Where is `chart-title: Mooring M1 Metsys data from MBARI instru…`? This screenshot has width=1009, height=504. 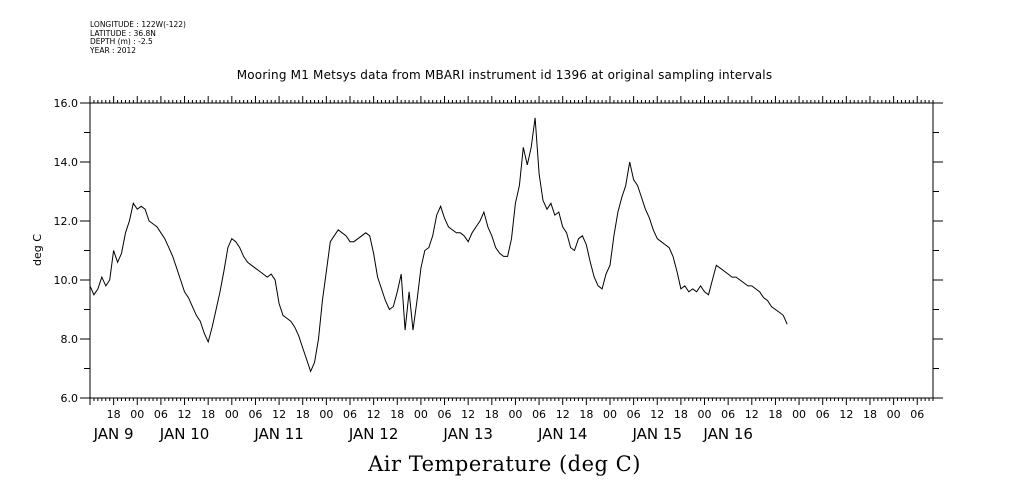
chart-title: Mooring M1 Metsys data from MBARI instru… is located at coordinates (504, 75).